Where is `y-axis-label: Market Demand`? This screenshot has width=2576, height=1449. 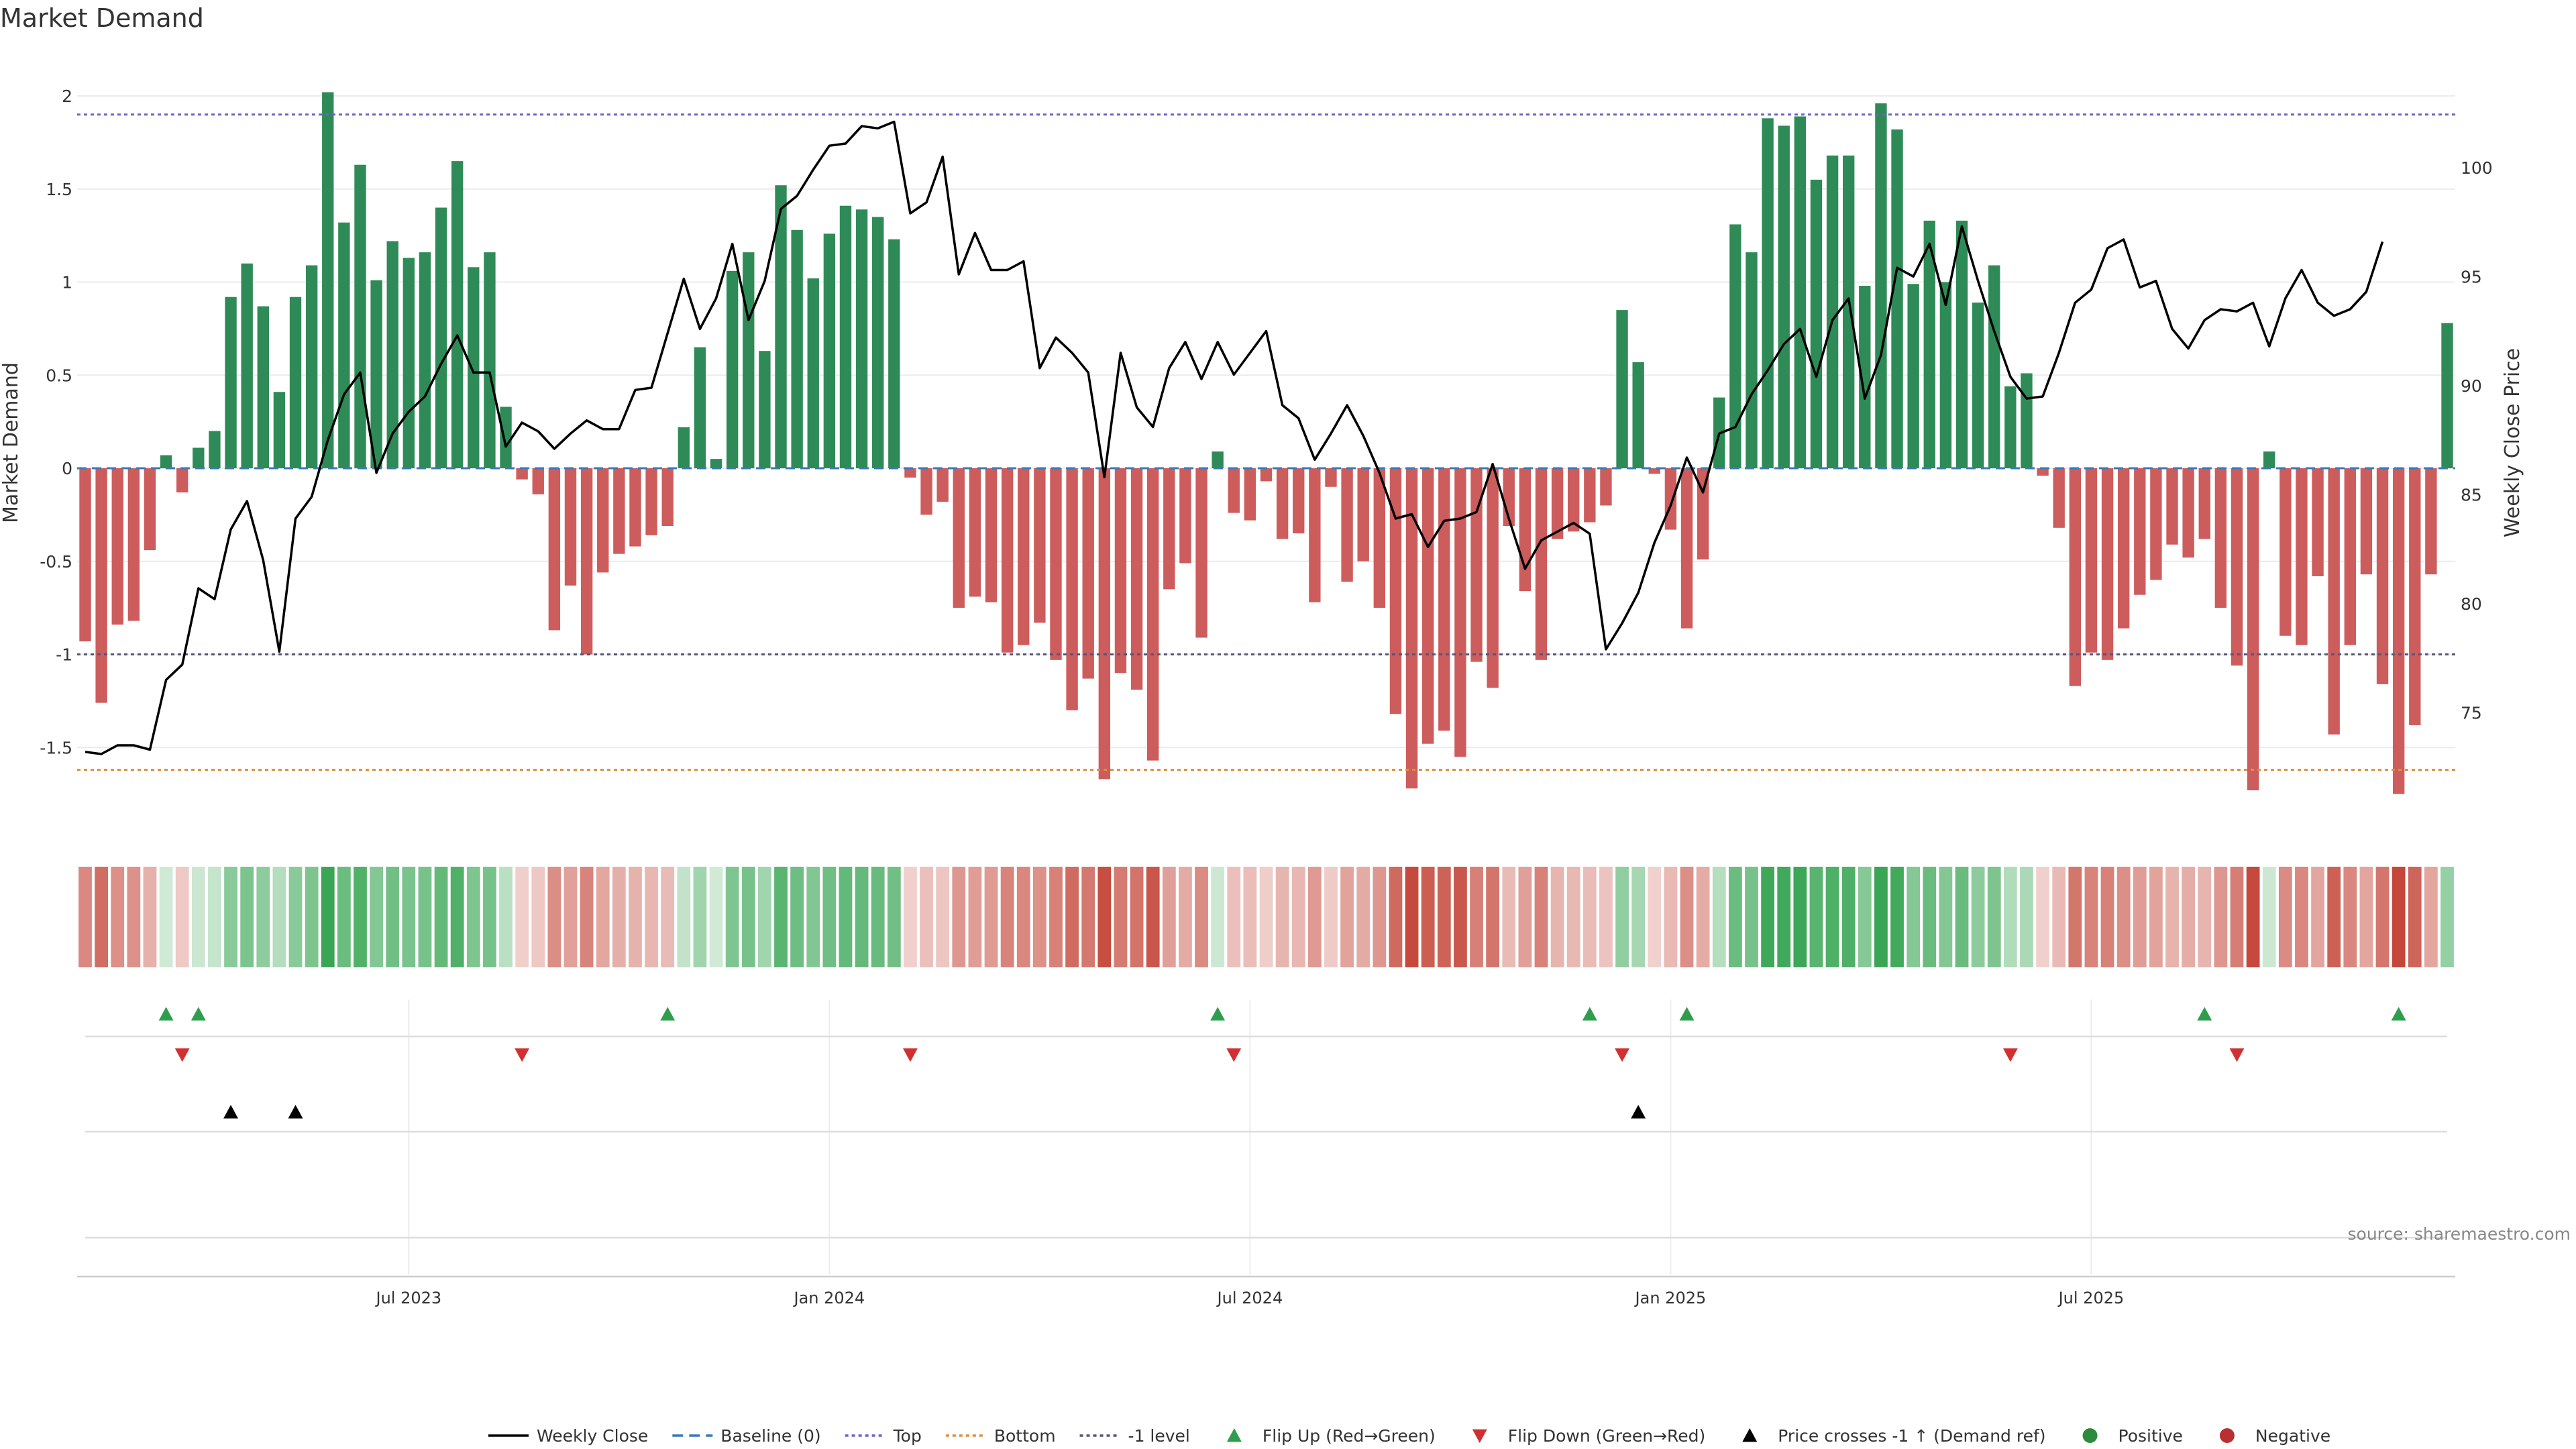 y-axis-label: Market Demand is located at coordinates (11, 442).